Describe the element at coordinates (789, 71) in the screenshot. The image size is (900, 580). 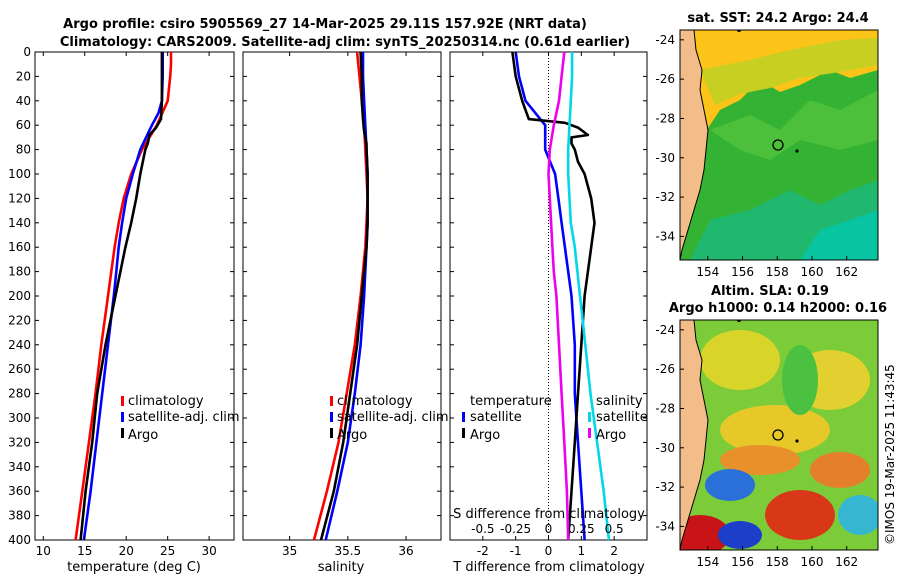
I see `sst-warm-band` at that location.